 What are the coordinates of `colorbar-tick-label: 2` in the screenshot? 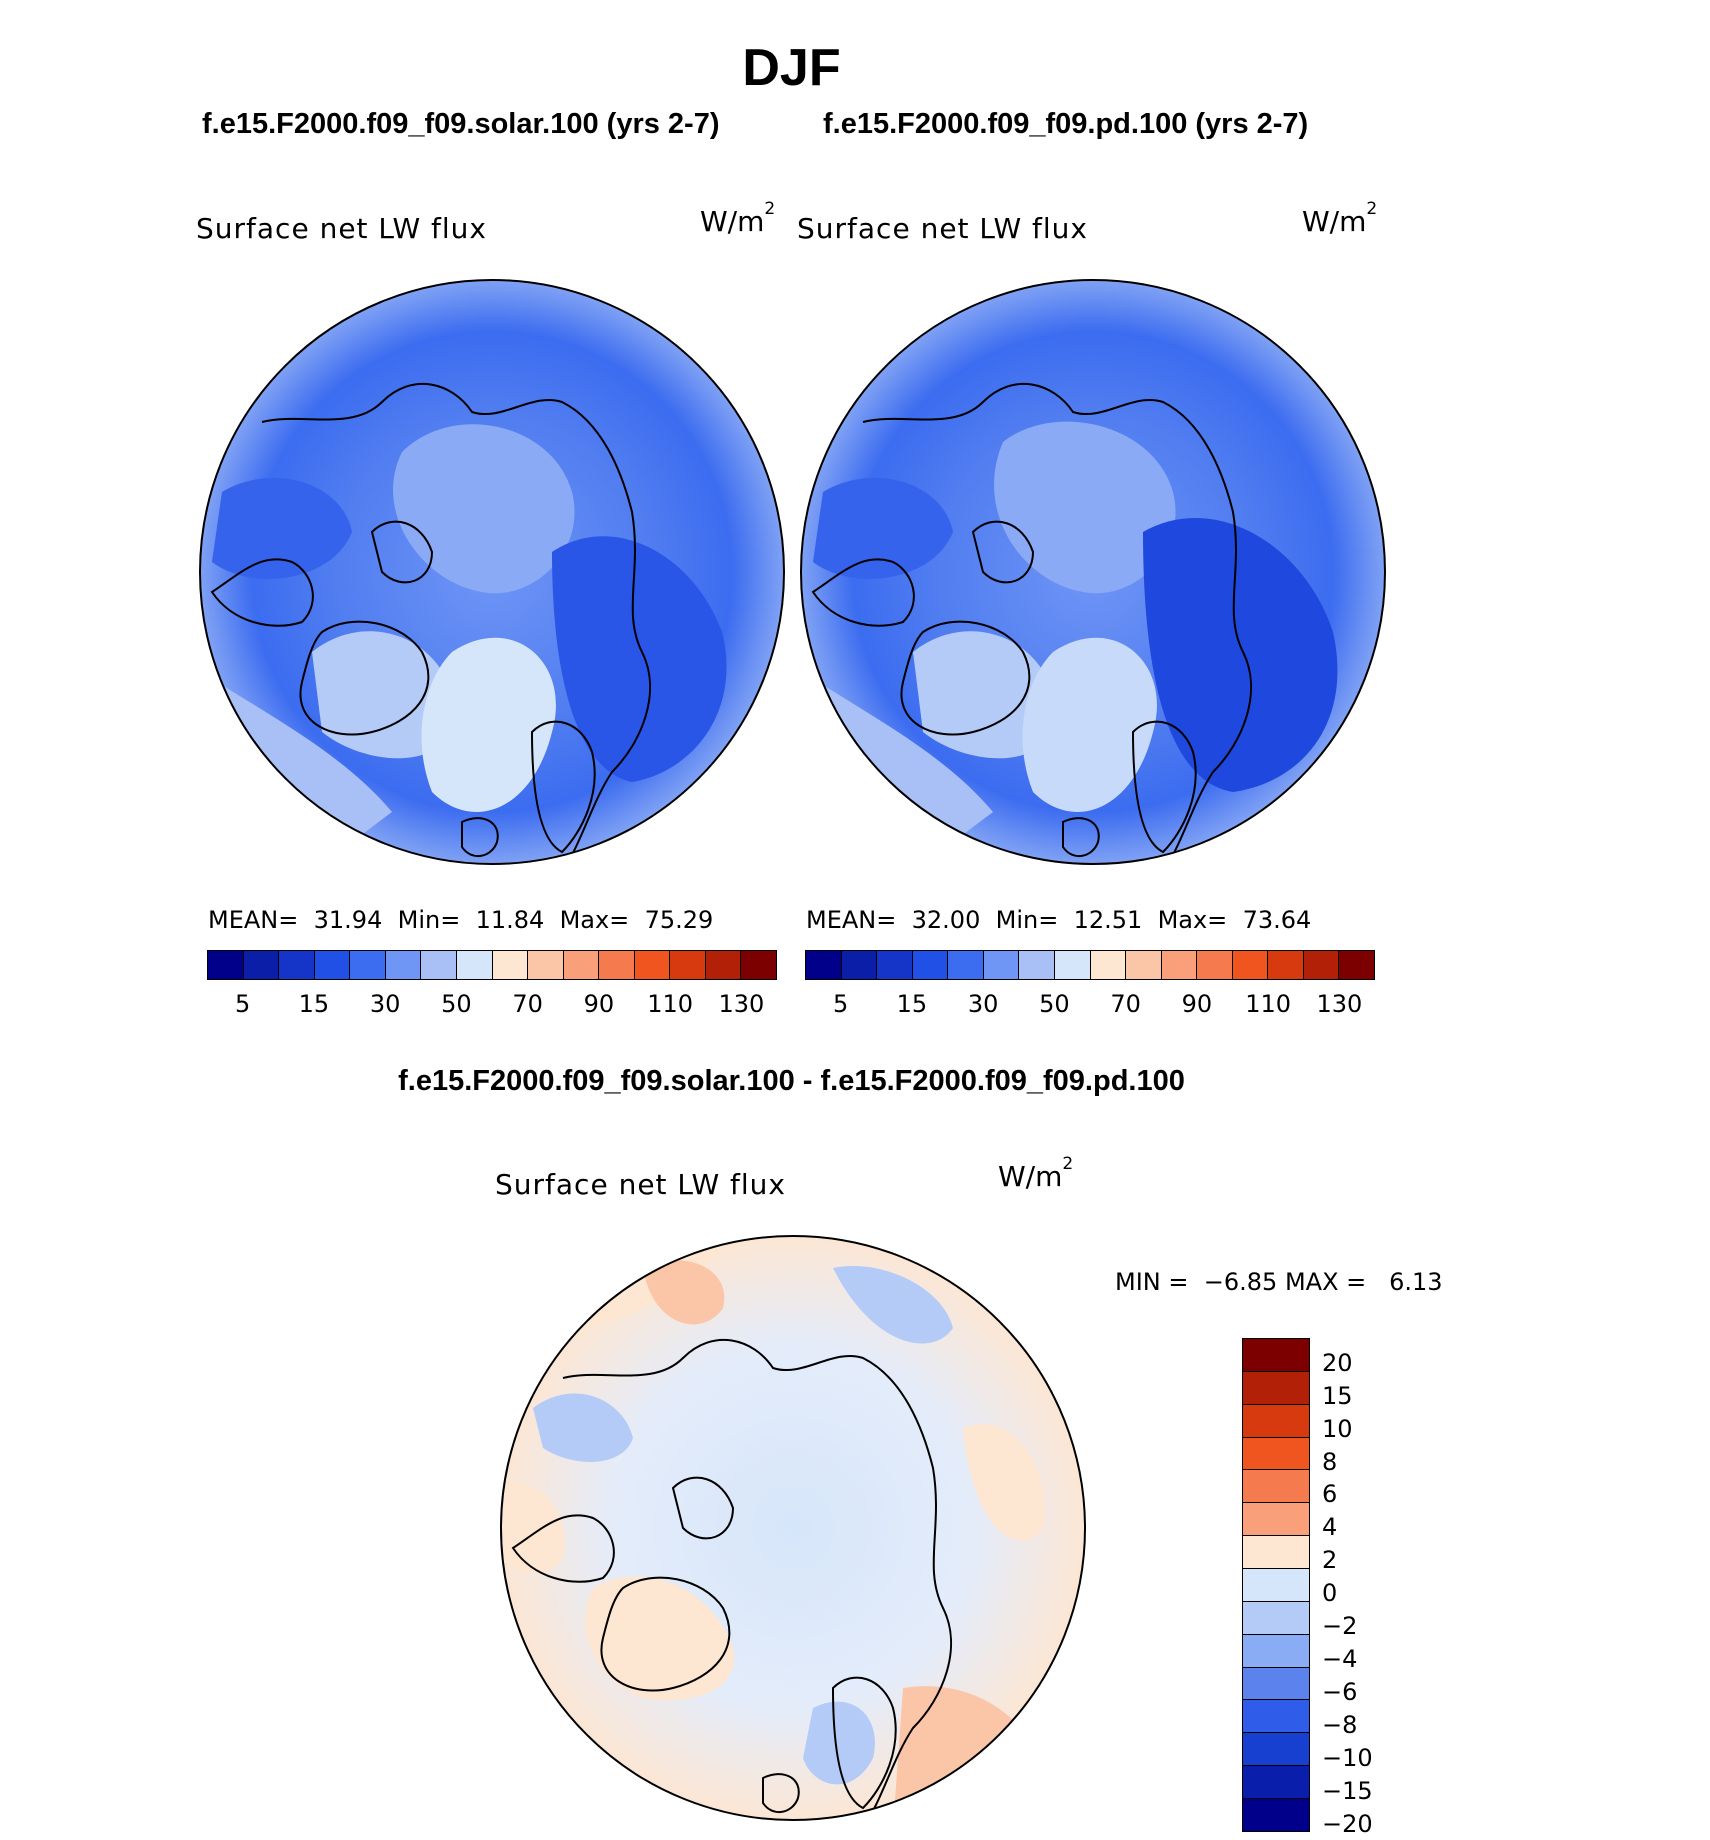 It's located at (1330, 1560).